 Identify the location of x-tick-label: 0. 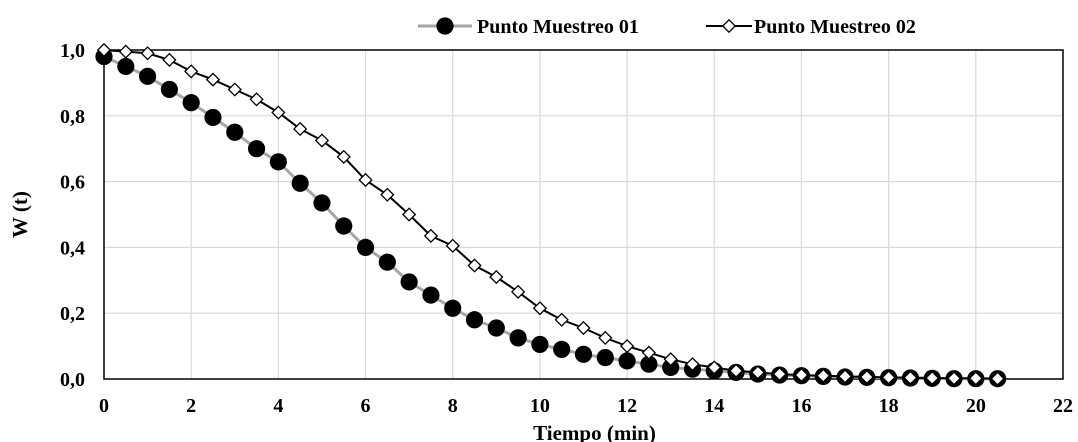
(104, 406).